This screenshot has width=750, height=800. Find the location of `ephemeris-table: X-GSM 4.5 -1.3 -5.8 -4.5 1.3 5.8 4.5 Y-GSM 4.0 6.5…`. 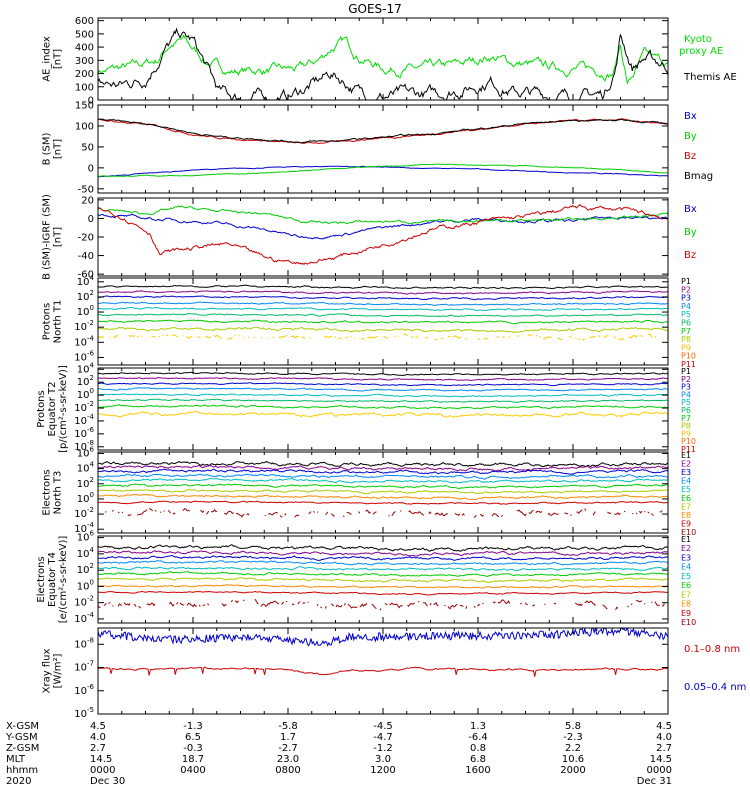

ephemeris-table: X-GSM 4.5 -1.3 -5.8 -4.5 1.3 5.8 4.5 Y-GSM 4.0 6.5… is located at coordinates (338, 754).